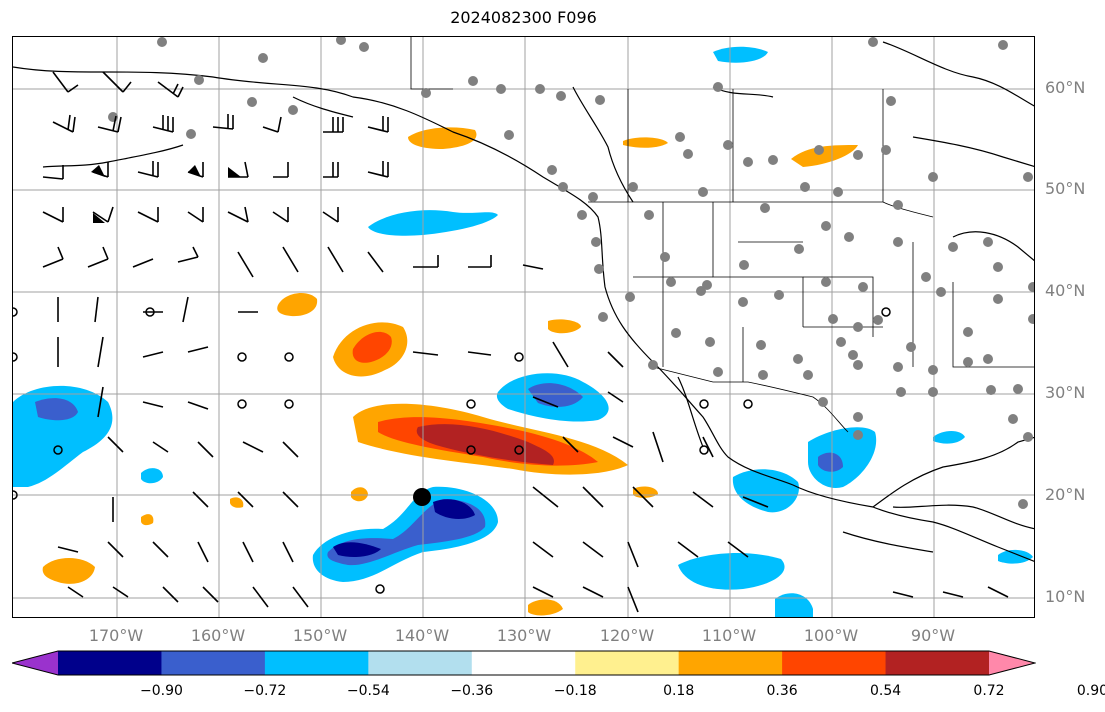  I want to click on lon-label-90: 90°W, so click(933, 635).